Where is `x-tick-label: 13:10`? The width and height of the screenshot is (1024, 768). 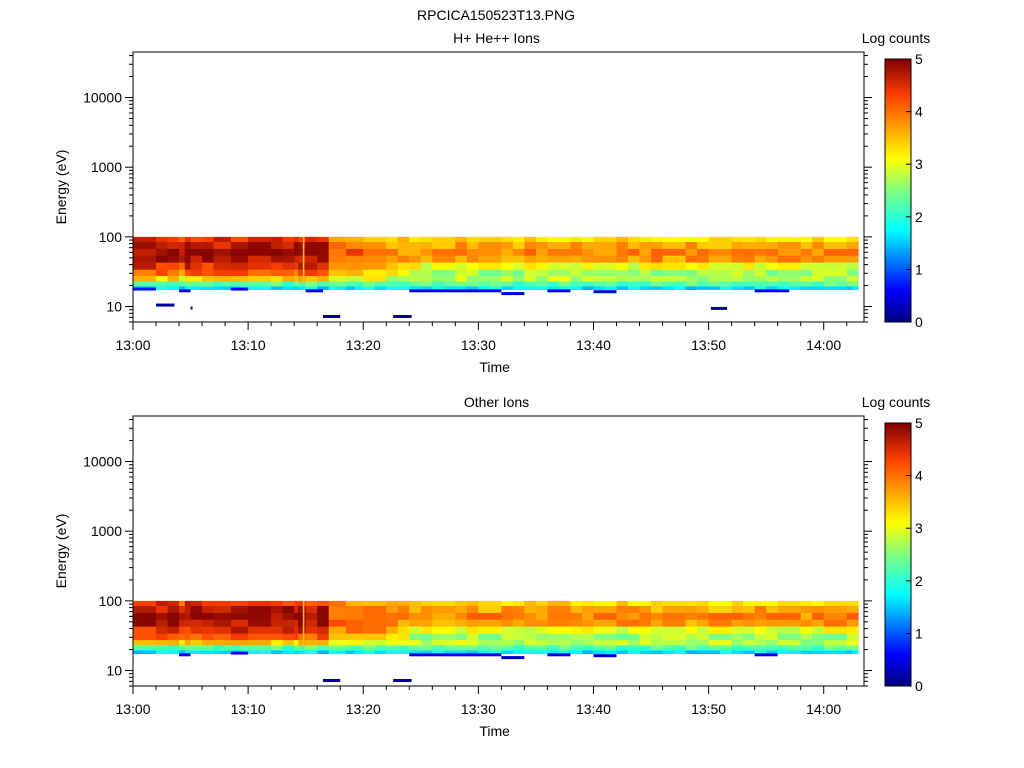
x-tick-label: 13:10 is located at coordinates (248, 709).